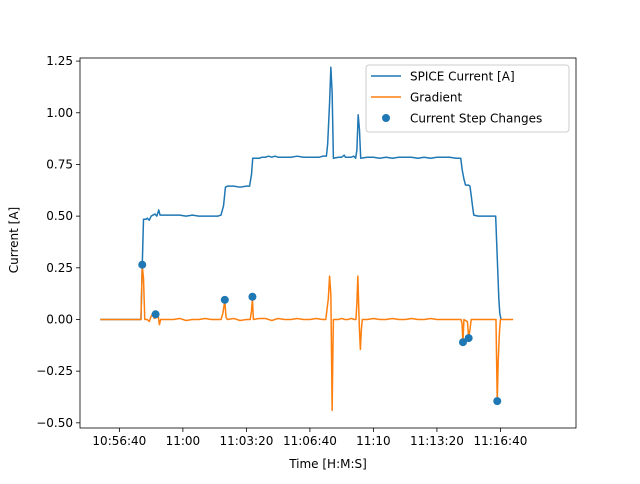 This screenshot has height=484, width=640. What do you see at coordinates (59, 61) in the screenshot?
I see `y-tick-label: 1.25` at bounding box center [59, 61].